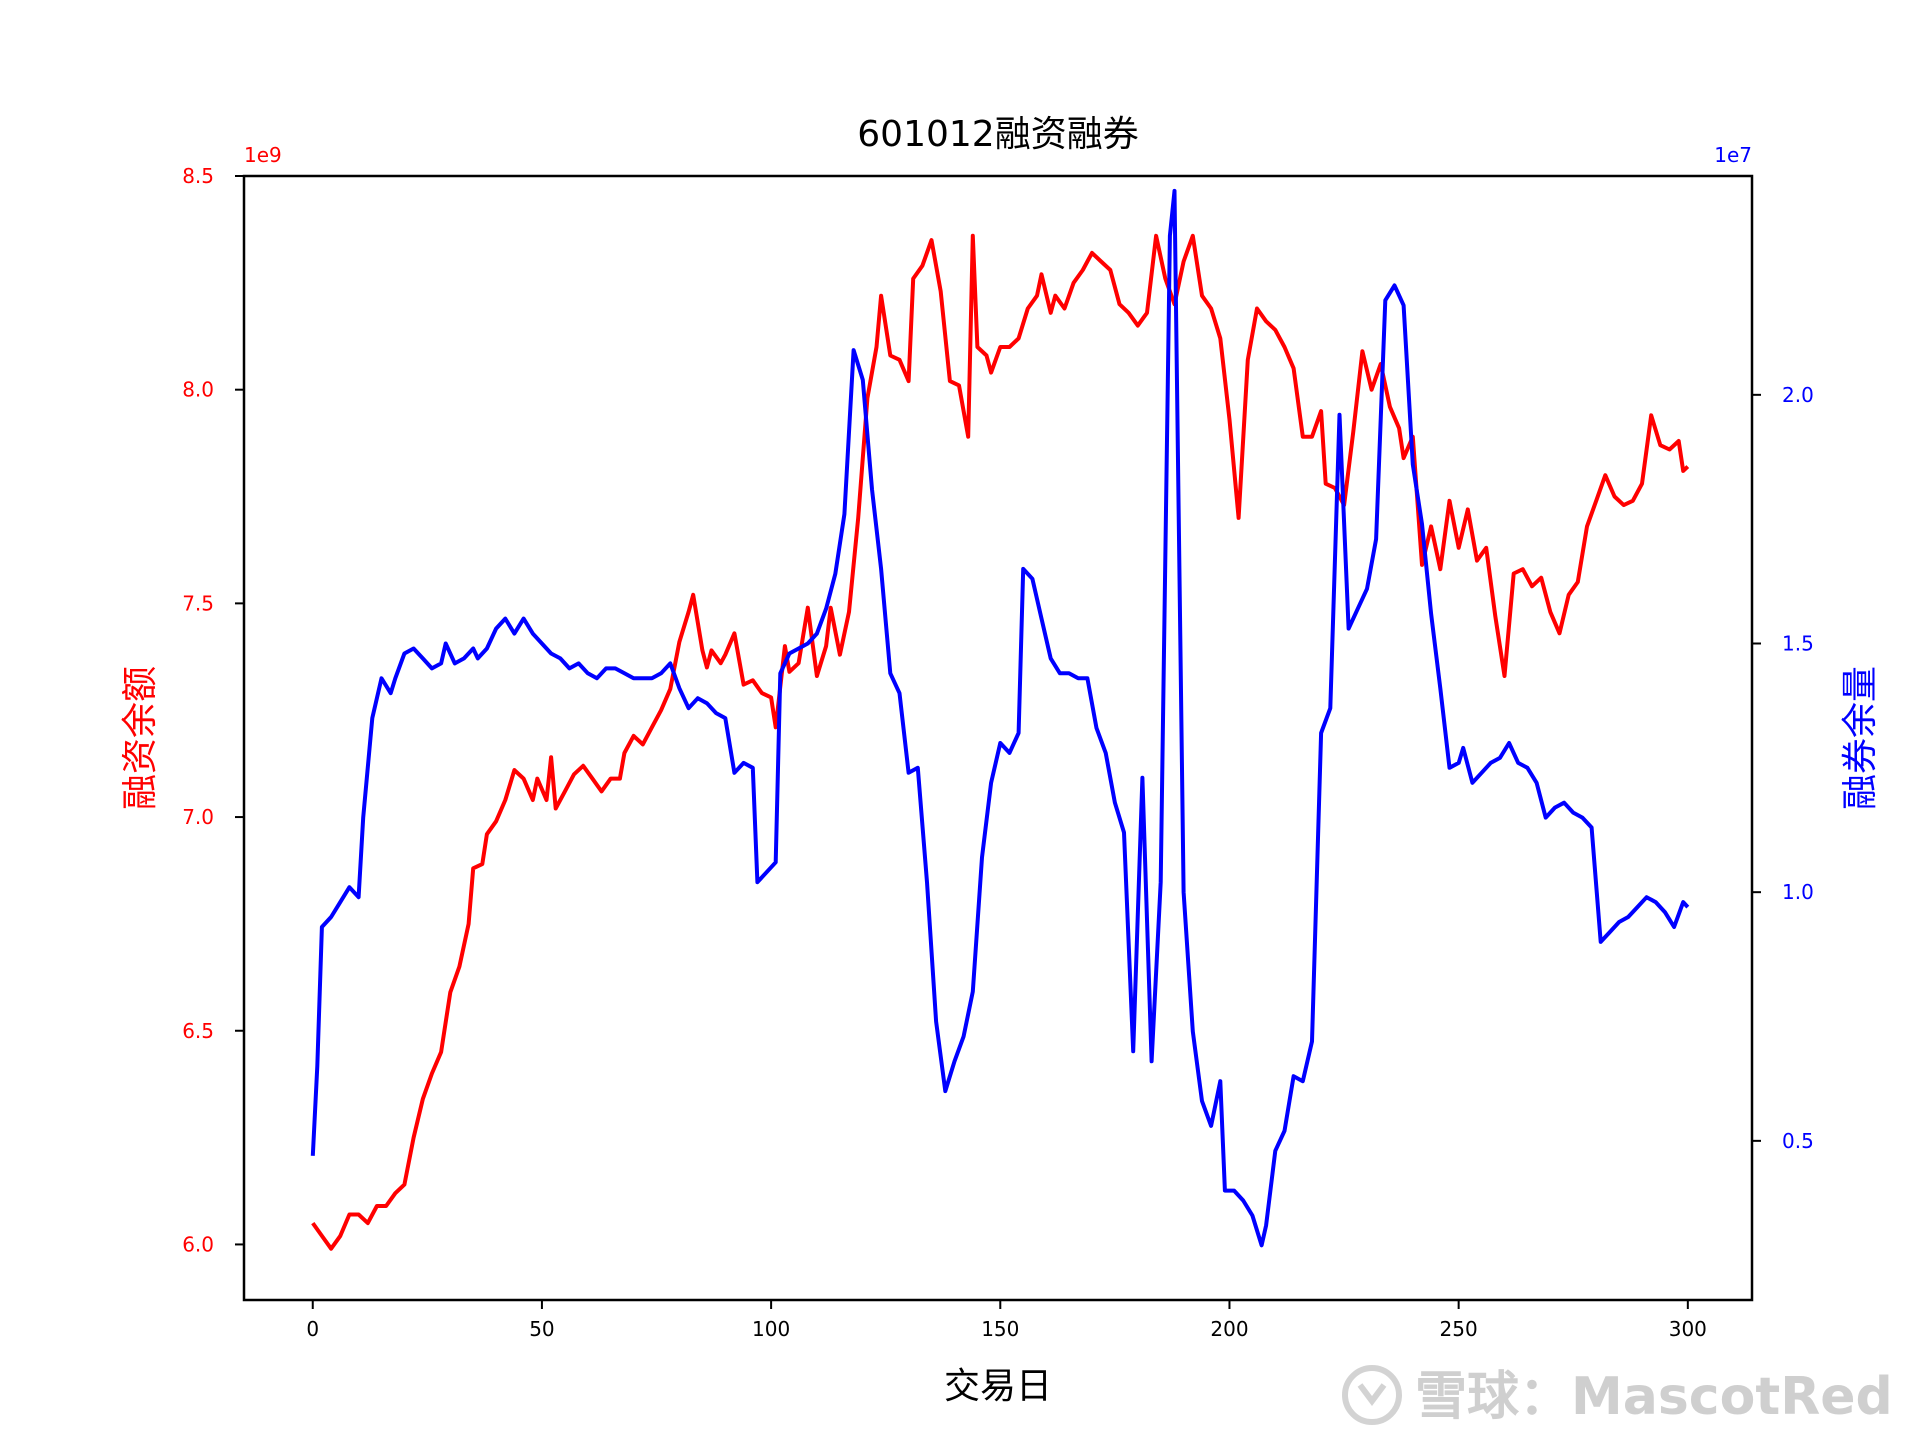  Describe the element at coordinates (312, 1329) in the screenshot. I see `x-tick-label: 0` at that location.